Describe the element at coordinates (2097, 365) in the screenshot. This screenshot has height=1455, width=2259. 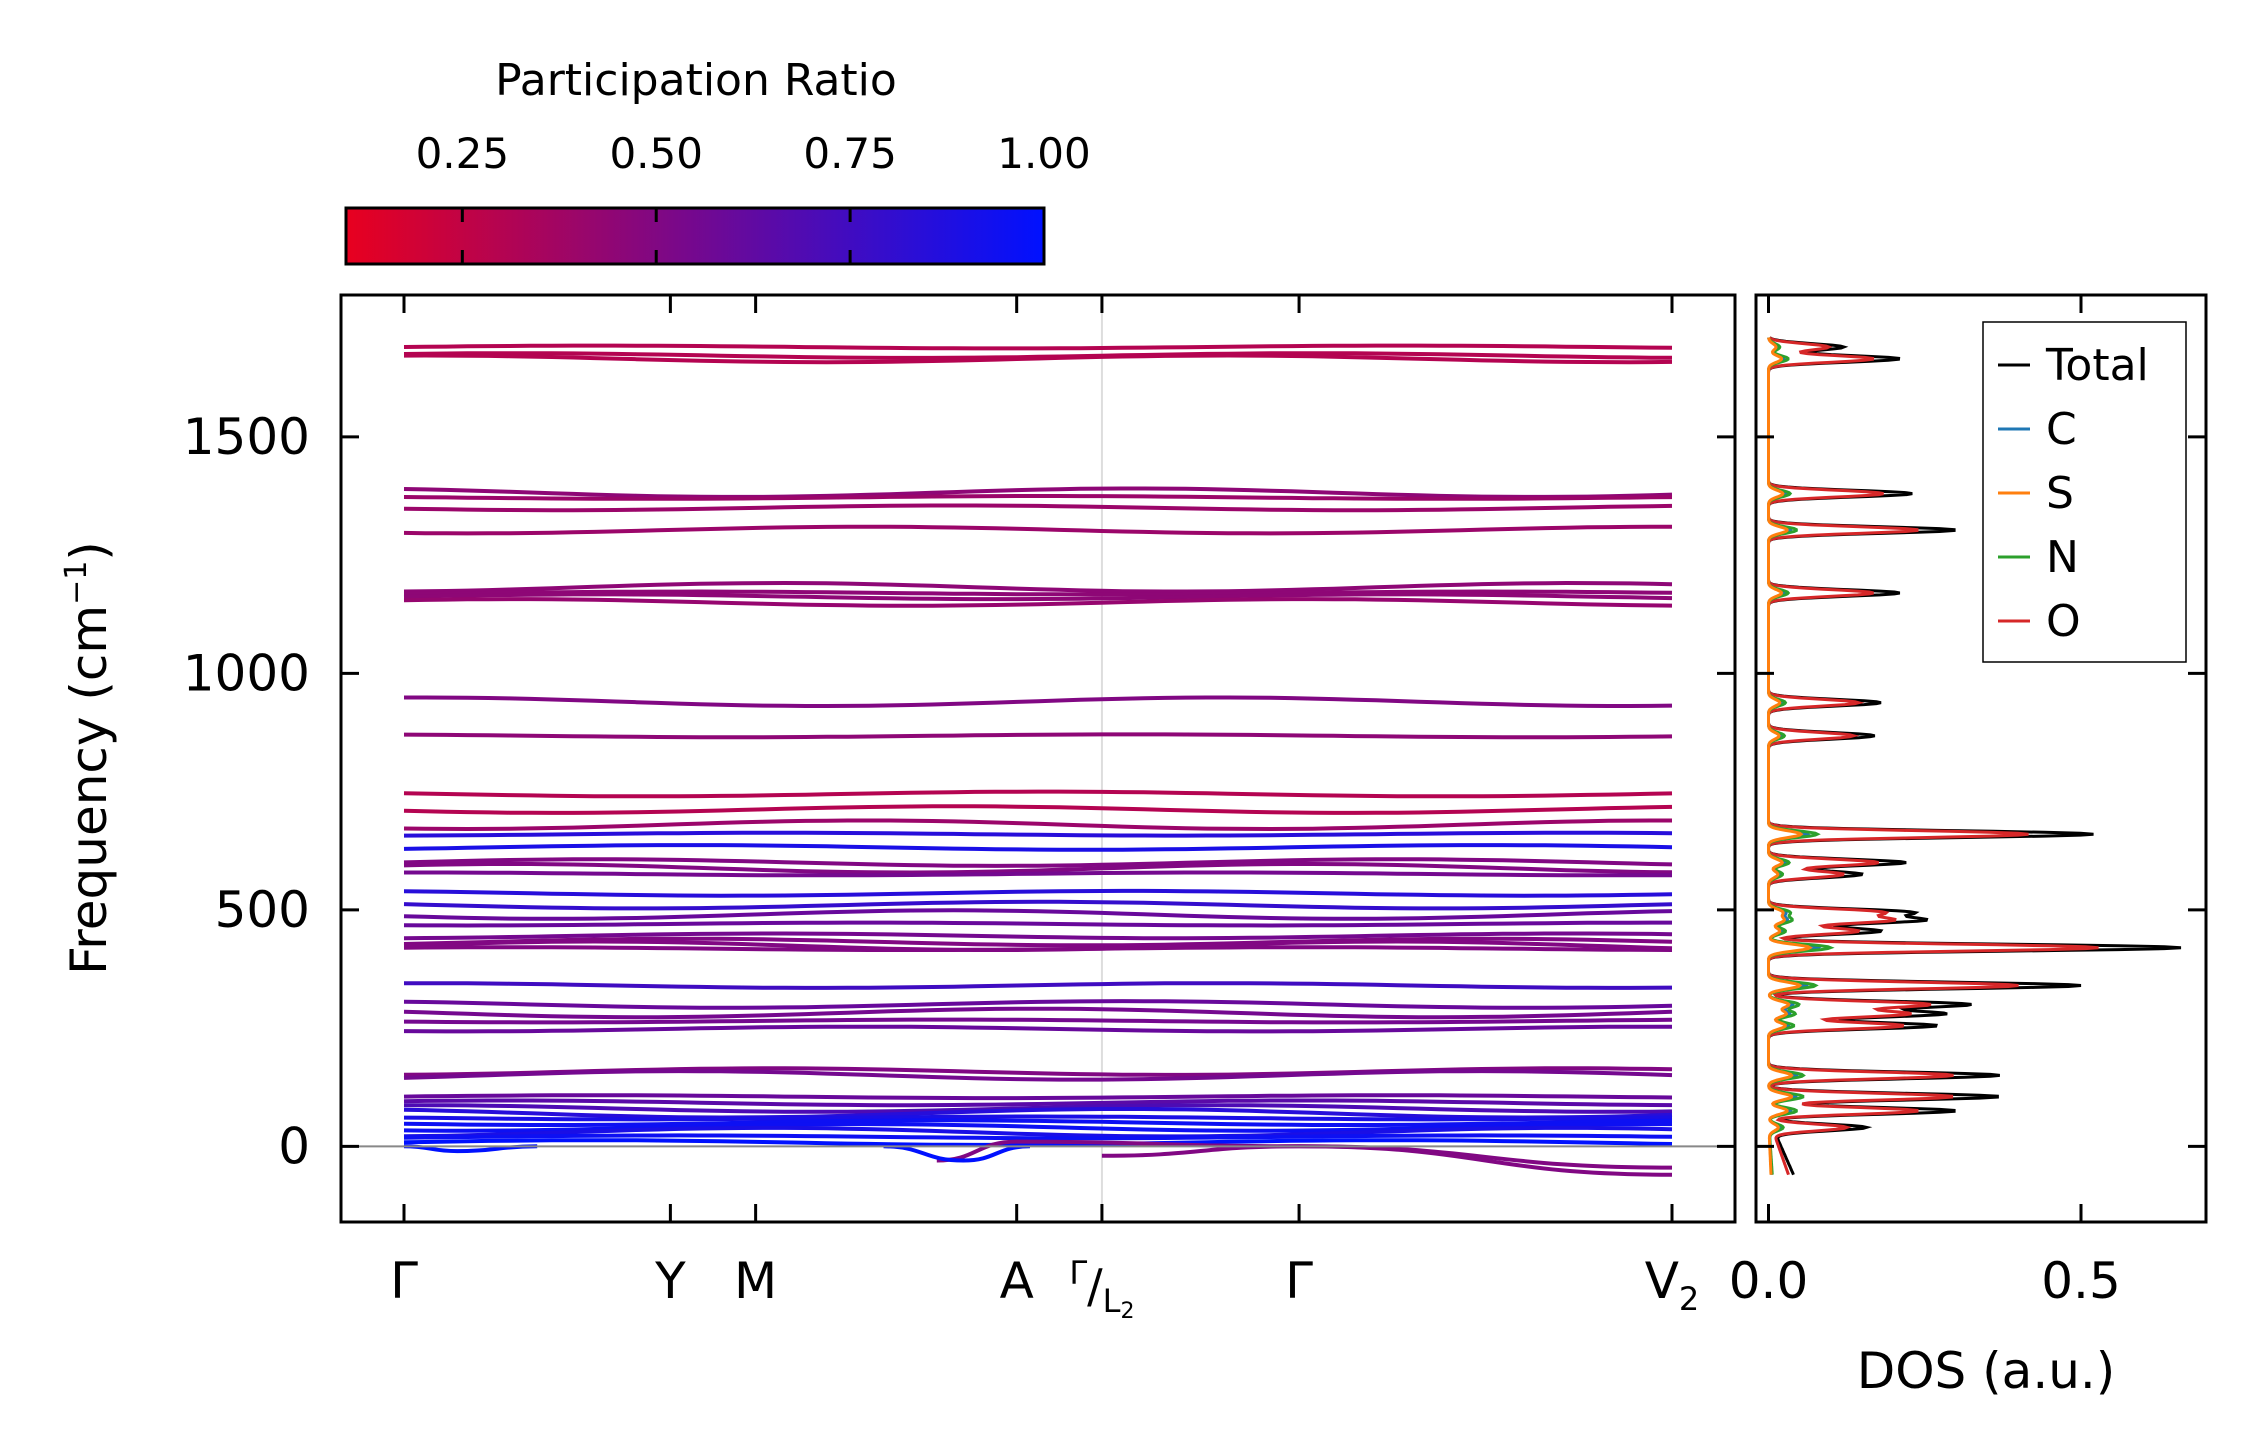
I see `legend-label: Total` at that location.